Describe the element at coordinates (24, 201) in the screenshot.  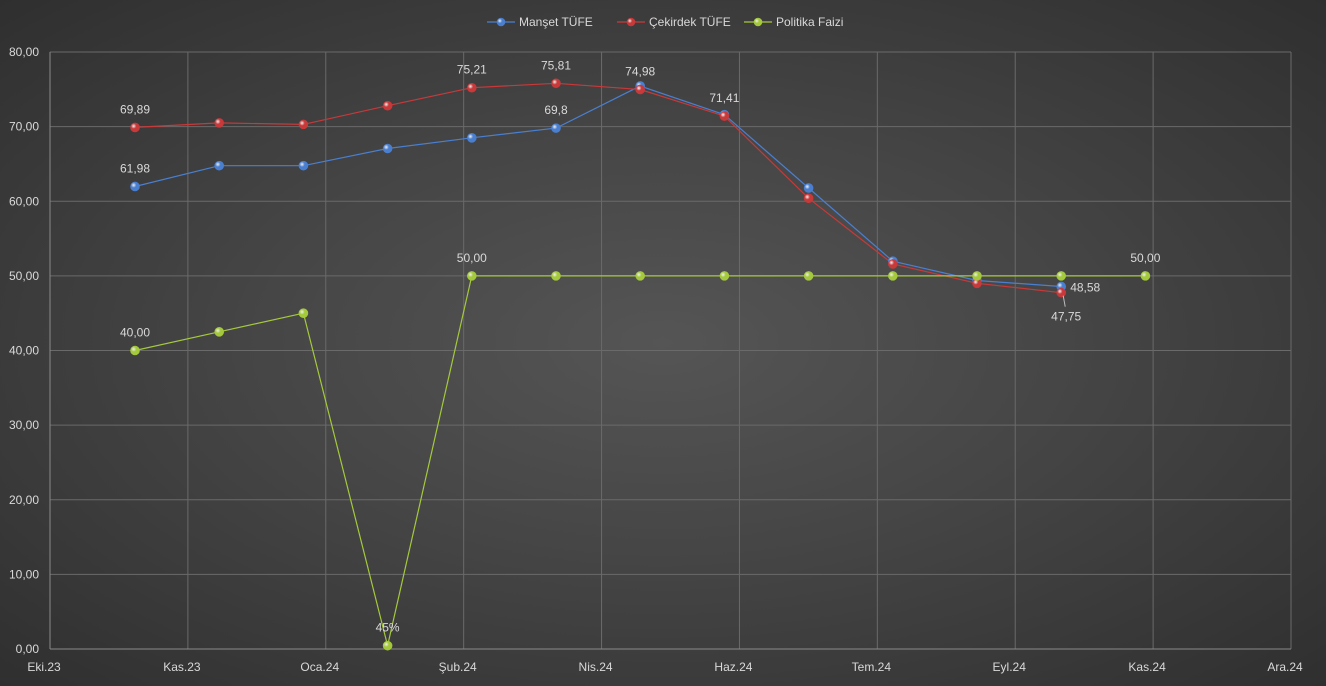
I see `y-tick-label: 60,00` at that location.